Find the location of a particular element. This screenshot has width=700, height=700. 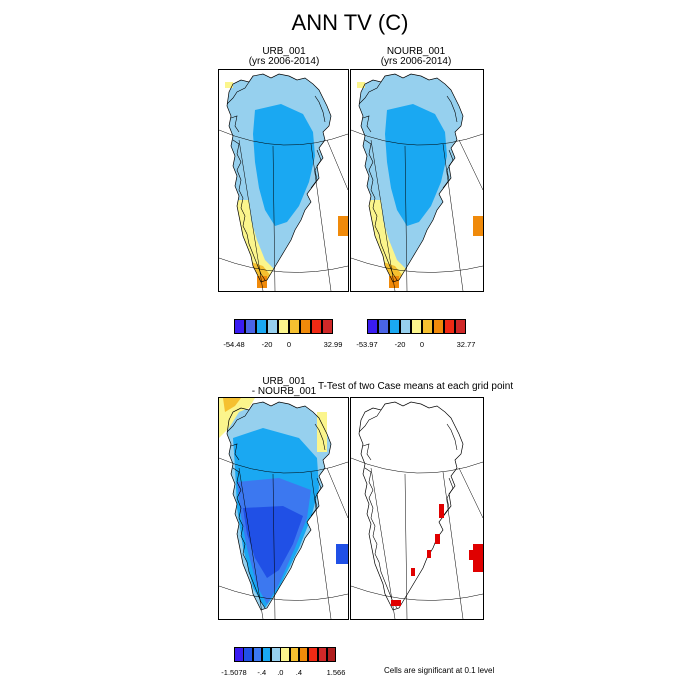

nourb-panel-title: NOURB_001 (yrs 2006-2014) is located at coordinates (416, 57).